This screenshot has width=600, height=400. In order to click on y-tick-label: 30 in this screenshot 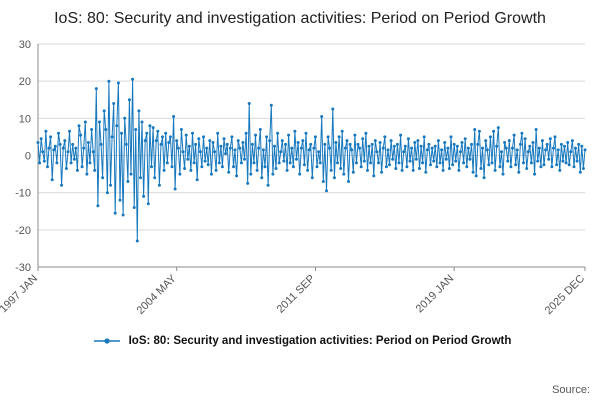, I will do `click(25, 45)`.